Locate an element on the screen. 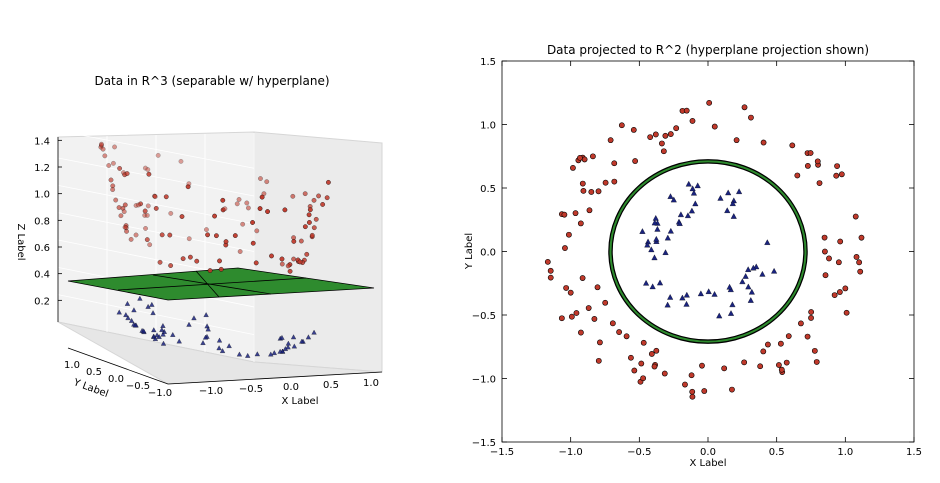  z-tick-label: 1.0 is located at coordinates (42, 195).